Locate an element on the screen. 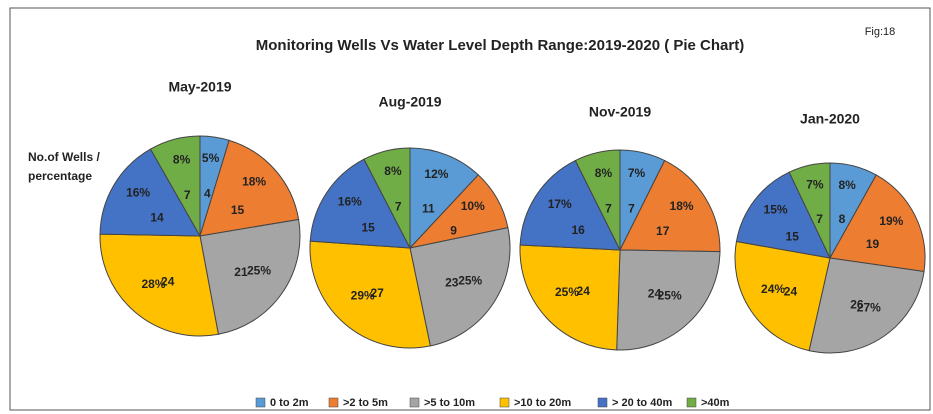 The image size is (933, 414). note-line: percentage is located at coordinates (60, 176).